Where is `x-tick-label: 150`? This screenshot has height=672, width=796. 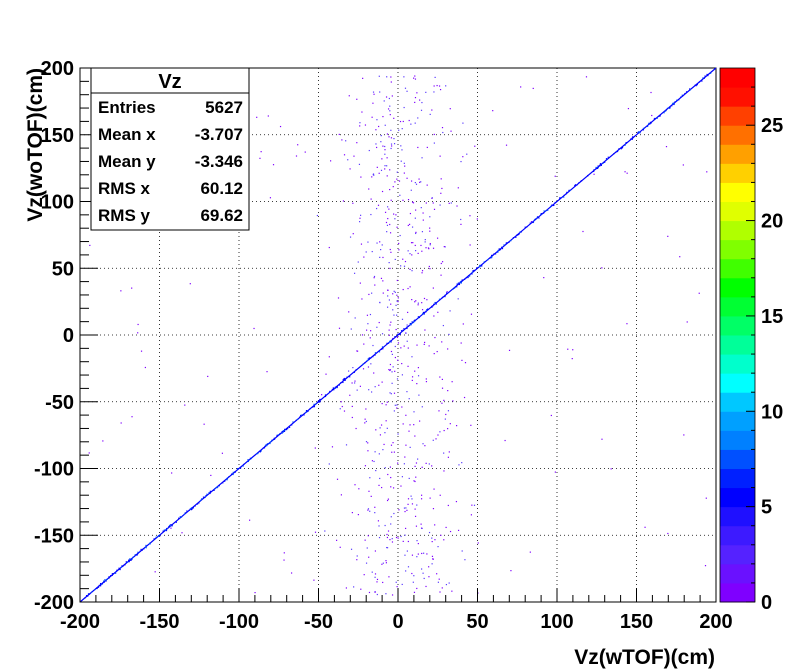 x-tick-label: 150 is located at coordinates (636, 622).